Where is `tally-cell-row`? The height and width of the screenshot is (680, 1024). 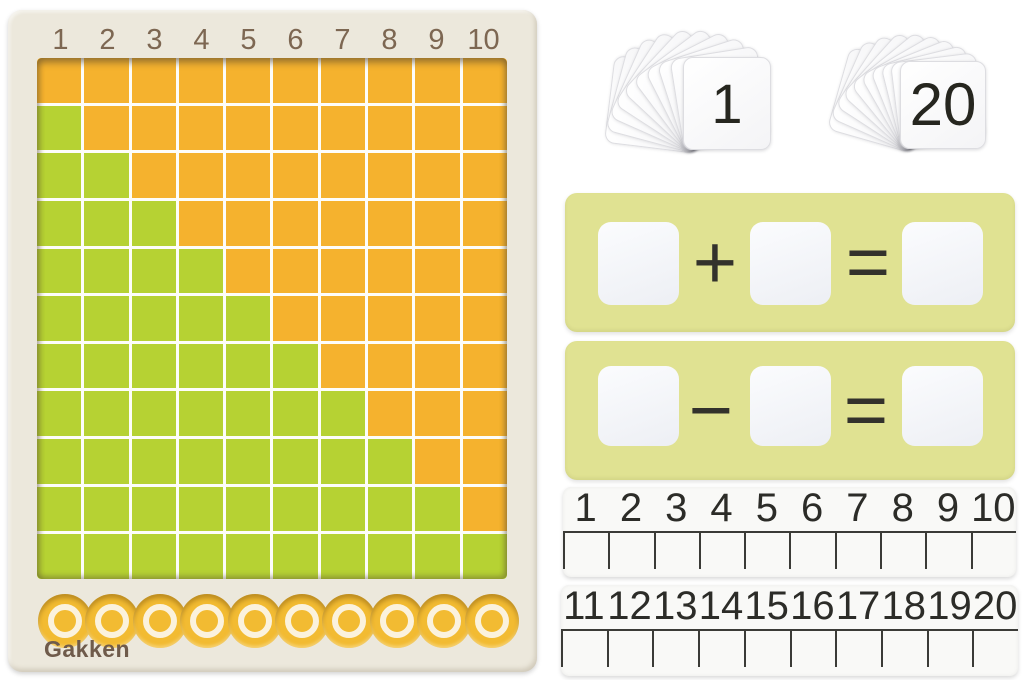
tally-cell-row is located at coordinates (789, 551).